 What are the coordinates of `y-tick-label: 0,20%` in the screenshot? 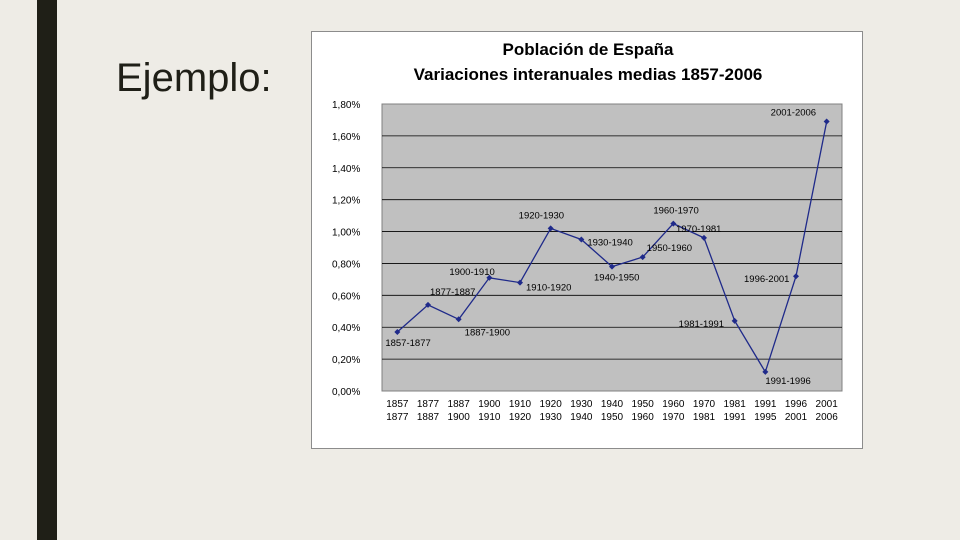 It's located at (346, 360).